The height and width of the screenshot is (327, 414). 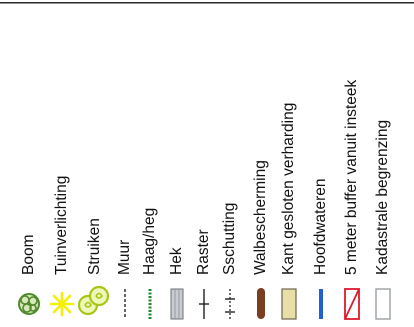 What do you see at coordinates (29, 163) in the screenshot?
I see `legend-item-boom: Boom` at bounding box center [29, 163].